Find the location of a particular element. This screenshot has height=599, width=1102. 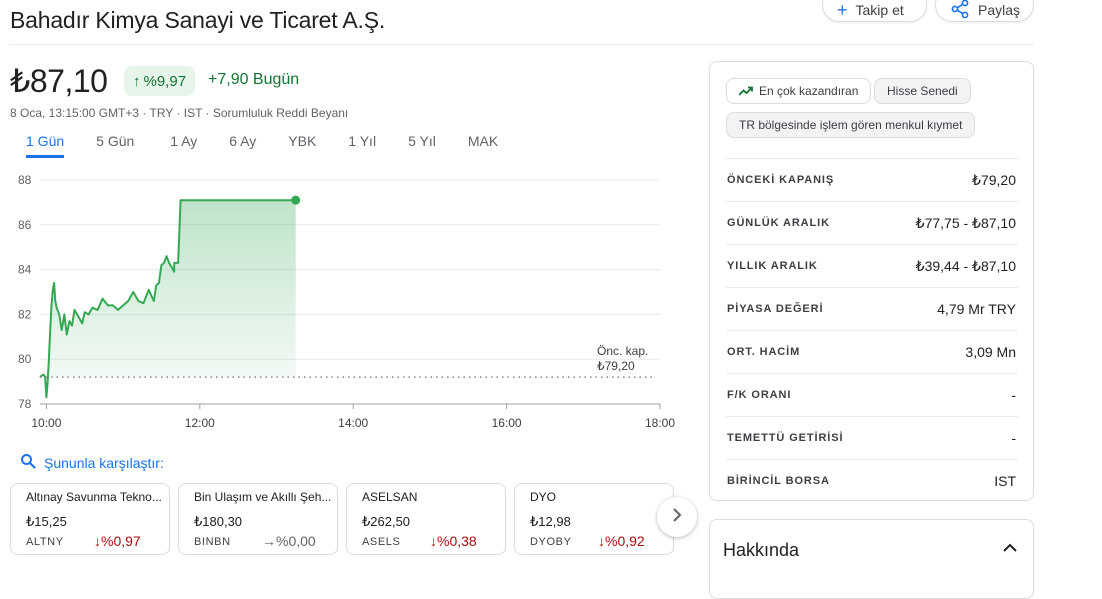

stat-row: YILLIK ARALIK ₺39,44 - ₺87,10 is located at coordinates (872, 265).